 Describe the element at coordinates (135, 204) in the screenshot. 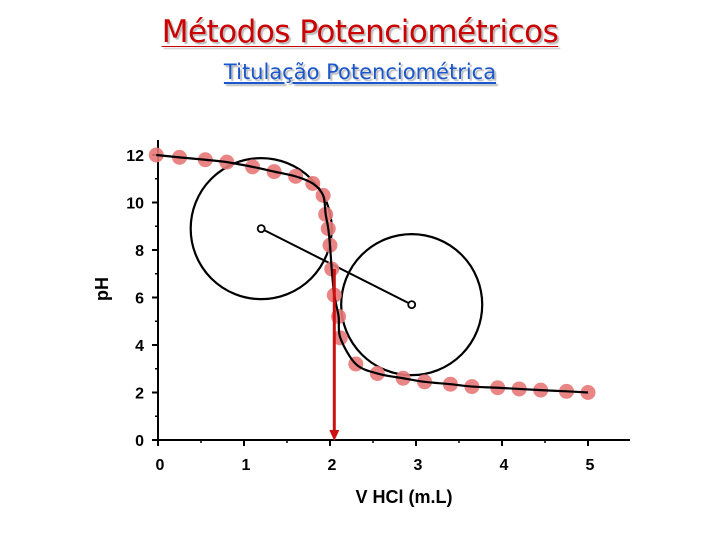

I see `y-tick-label: 10` at that location.